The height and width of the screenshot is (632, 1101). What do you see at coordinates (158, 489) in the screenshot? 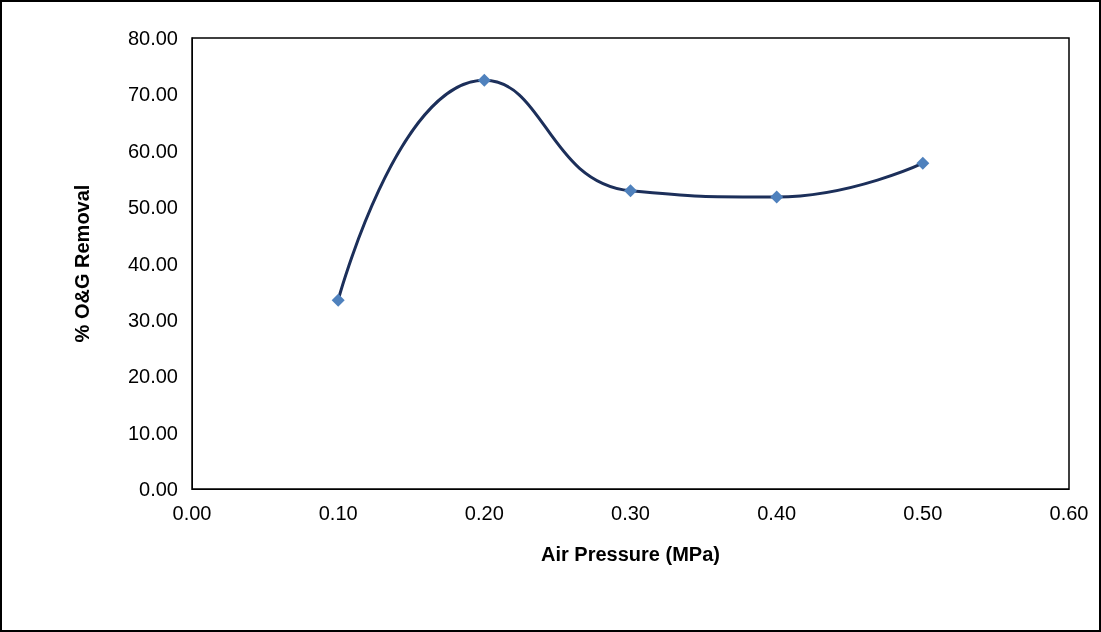
I see `y-tick-label: 0.00` at bounding box center [158, 489].